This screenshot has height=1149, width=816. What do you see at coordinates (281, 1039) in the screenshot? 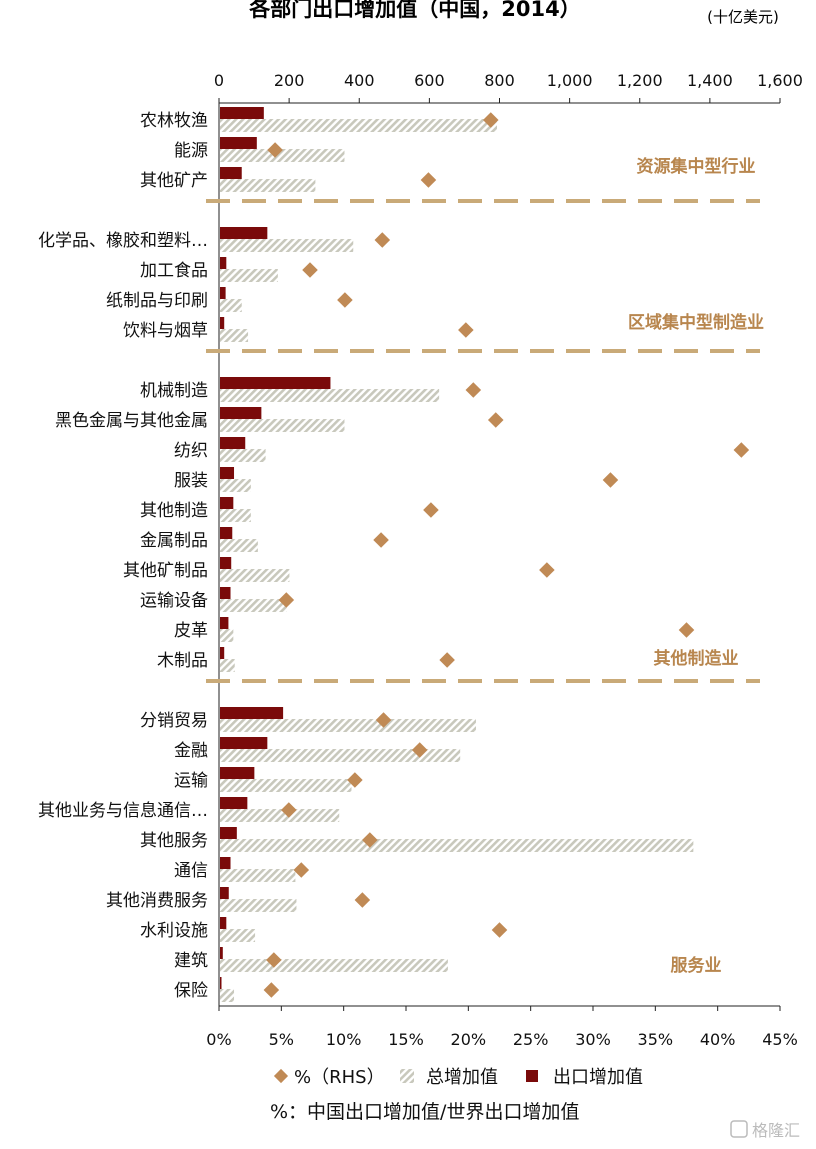
I see `bottom-tick-label: 5%` at bounding box center [281, 1039].